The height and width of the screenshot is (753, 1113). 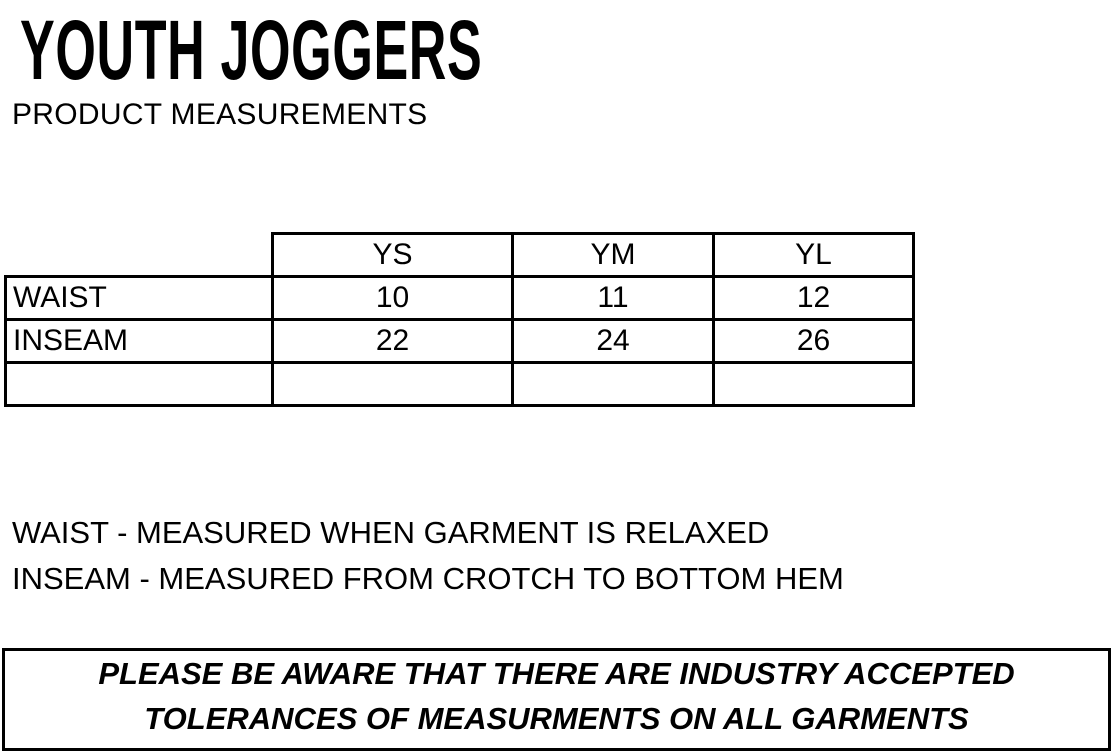 I want to click on table-cell: 10, so click(x=392, y=298).